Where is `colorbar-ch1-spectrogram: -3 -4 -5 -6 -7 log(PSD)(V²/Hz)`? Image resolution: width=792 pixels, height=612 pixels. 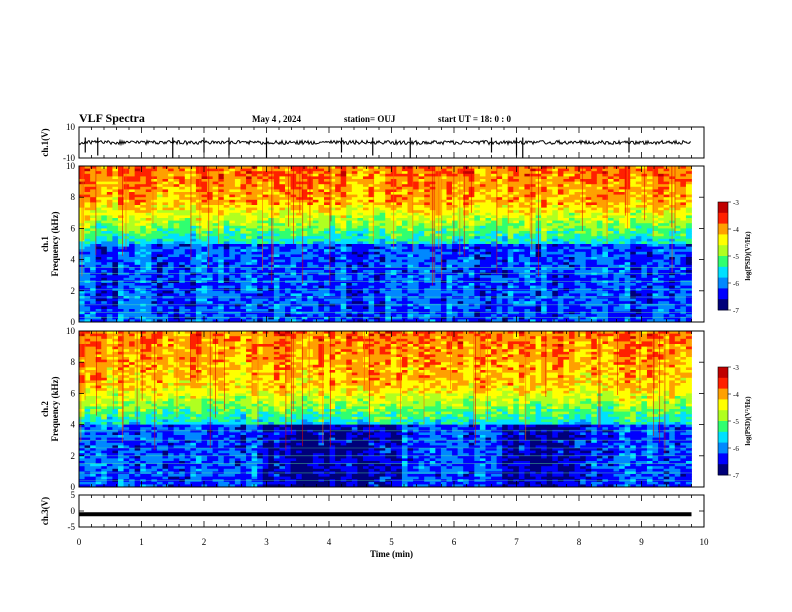 colorbar-ch1-spectrogram: -3 -4 -5 -6 -7 log(PSD)(V²/Hz) is located at coordinates (734, 257).